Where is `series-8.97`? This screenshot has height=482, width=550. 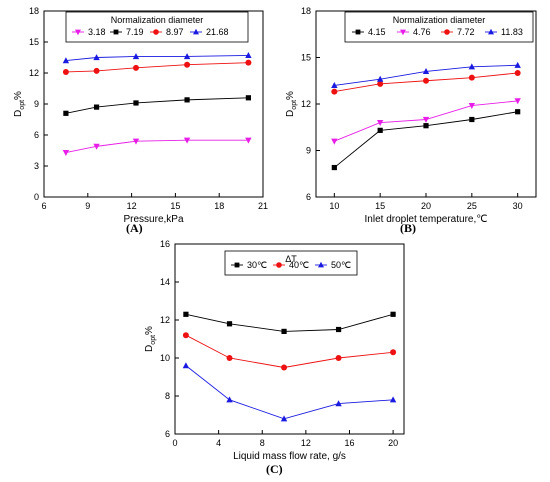
series-8.97 is located at coordinates (157, 67).